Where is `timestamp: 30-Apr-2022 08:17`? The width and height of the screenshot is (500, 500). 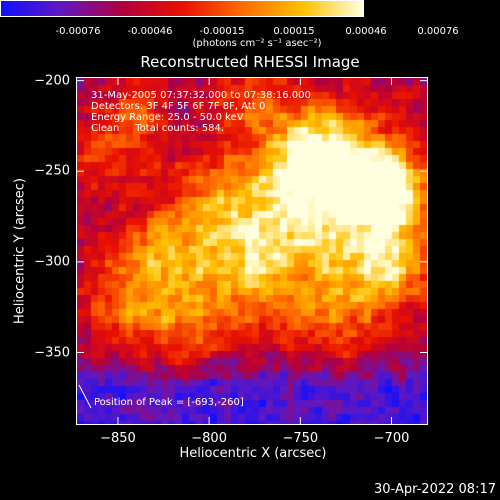 timestamp: 30-Apr-2022 08:17 is located at coordinates (435, 489).